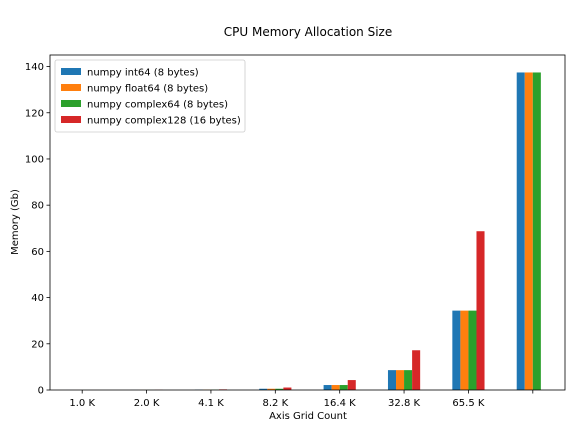 The height and width of the screenshot is (432, 576). Describe the element at coordinates (143, 73) in the screenshot. I see `legend-entry-label: numpy int64 (8 bytes)` at that location.